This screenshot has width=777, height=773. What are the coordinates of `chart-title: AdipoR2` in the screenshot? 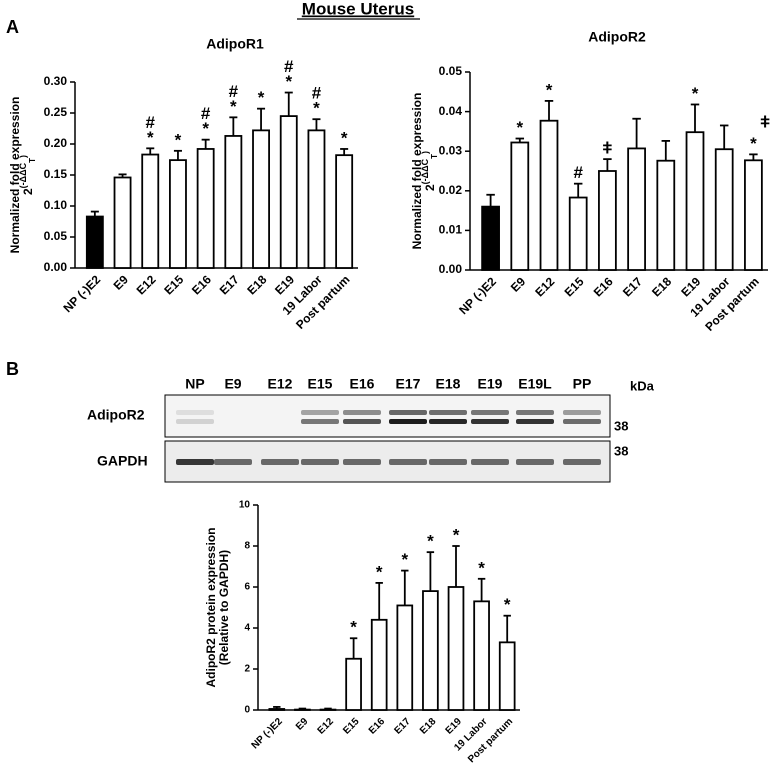 It's located at (617, 37).